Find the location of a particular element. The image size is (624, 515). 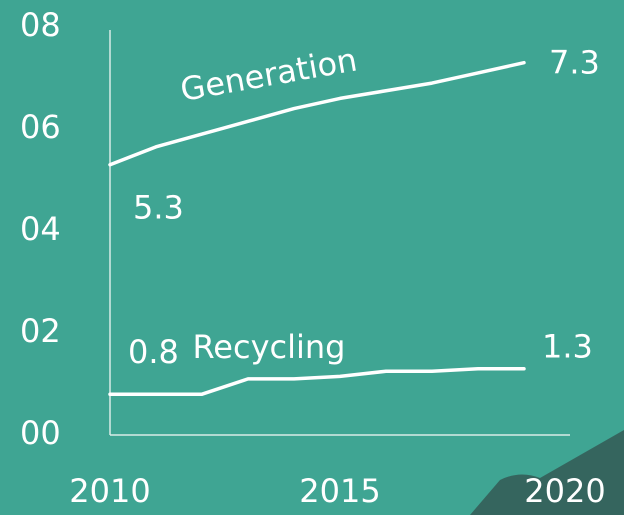

y-tick-label: 00 is located at coordinates (40, 433).